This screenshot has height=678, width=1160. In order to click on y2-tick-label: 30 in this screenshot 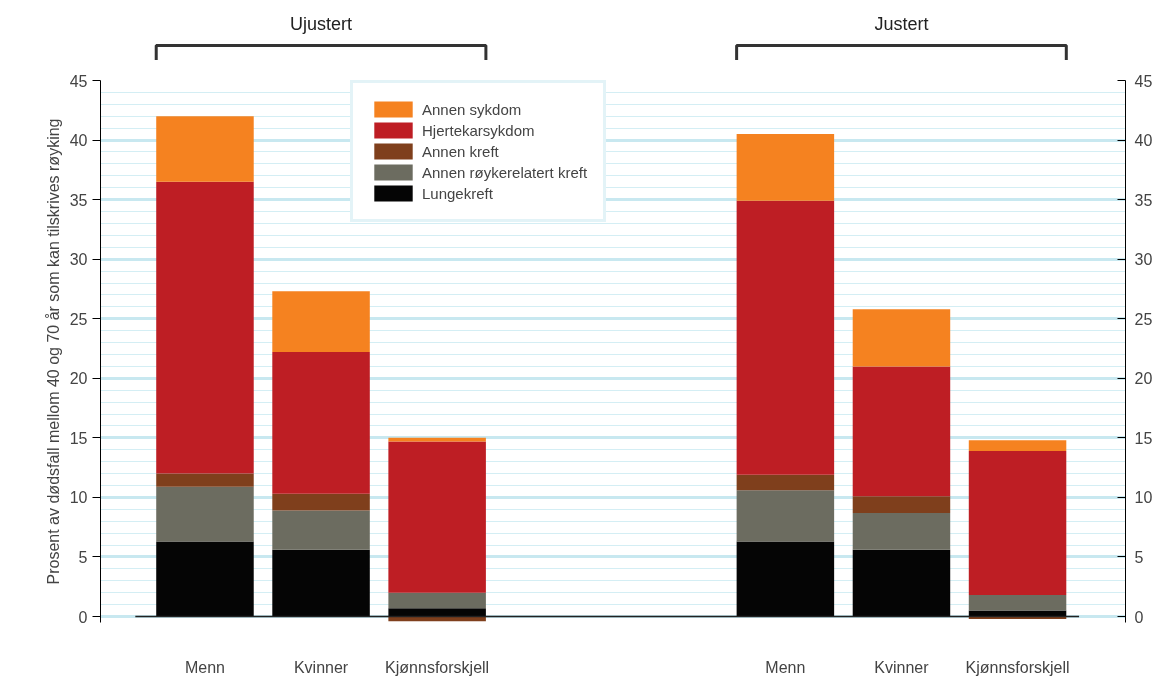, I will do `click(1143, 260)`.